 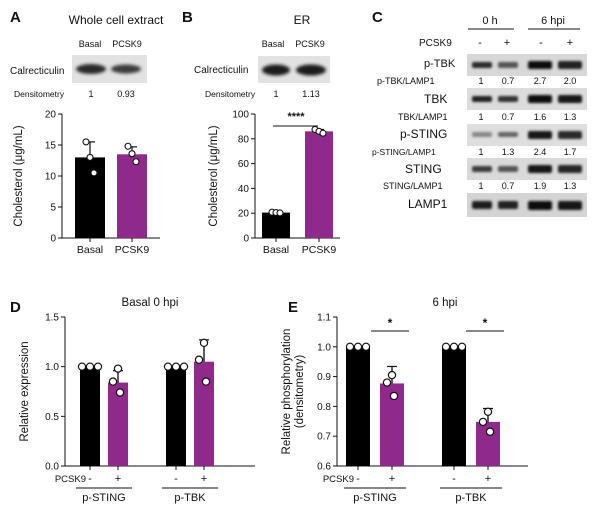 I want to click on significance-label-e-sting: *, so click(x=390, y=323).